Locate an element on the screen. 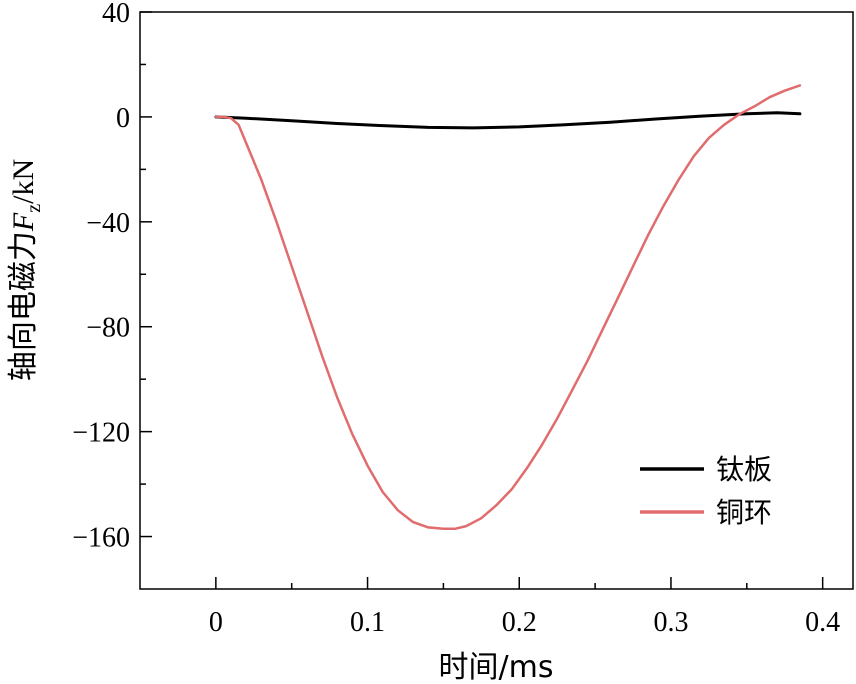 The image size is (856, 684). x-axis-title: 时间/ms is located at coordinates (496, 667).